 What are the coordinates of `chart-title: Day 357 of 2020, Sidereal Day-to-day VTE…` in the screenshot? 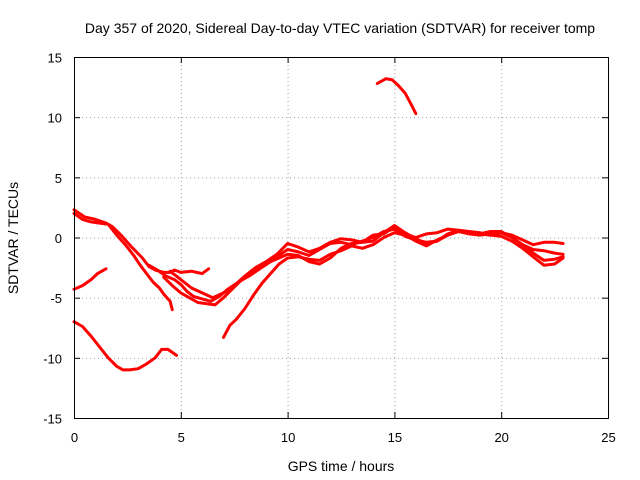 It's located at (340, 28).